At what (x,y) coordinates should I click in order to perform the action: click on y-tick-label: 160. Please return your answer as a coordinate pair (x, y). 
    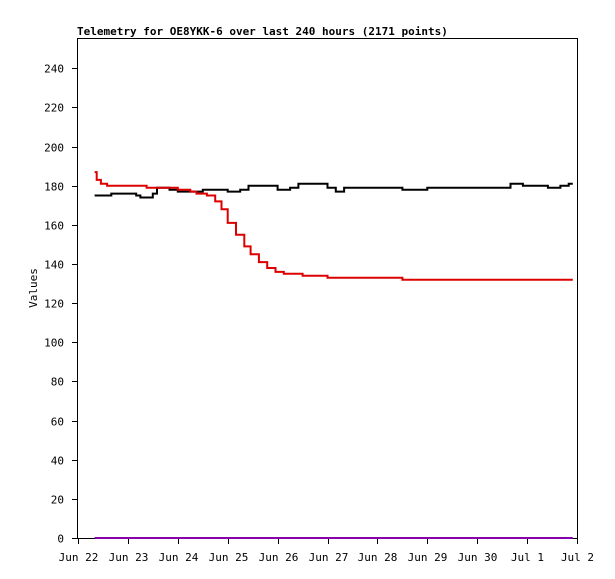
    Looking at the image, I should click on (54, 226).